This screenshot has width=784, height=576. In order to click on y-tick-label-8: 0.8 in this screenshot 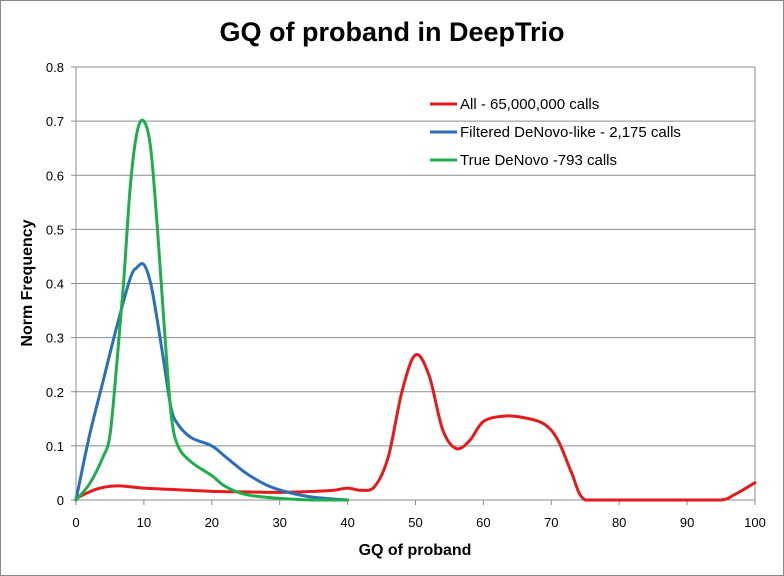, I will do `click(55, 67)`.